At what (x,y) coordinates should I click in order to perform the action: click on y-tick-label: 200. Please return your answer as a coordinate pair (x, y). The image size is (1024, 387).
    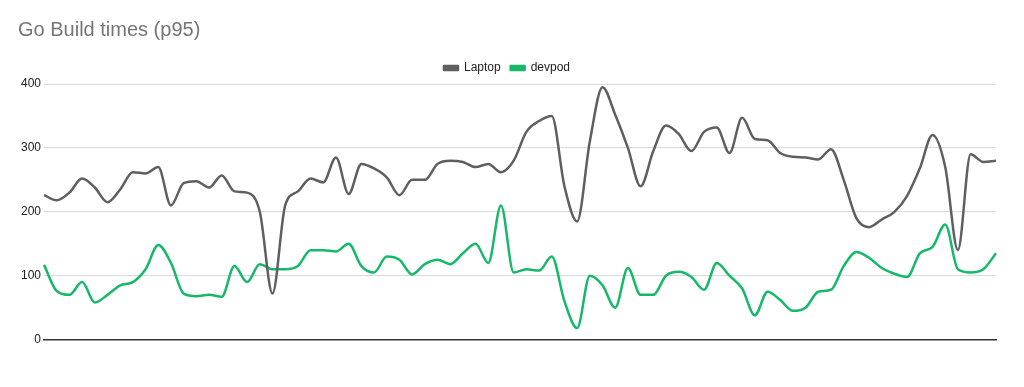
    Looking at the image, I should click on (31, 211).